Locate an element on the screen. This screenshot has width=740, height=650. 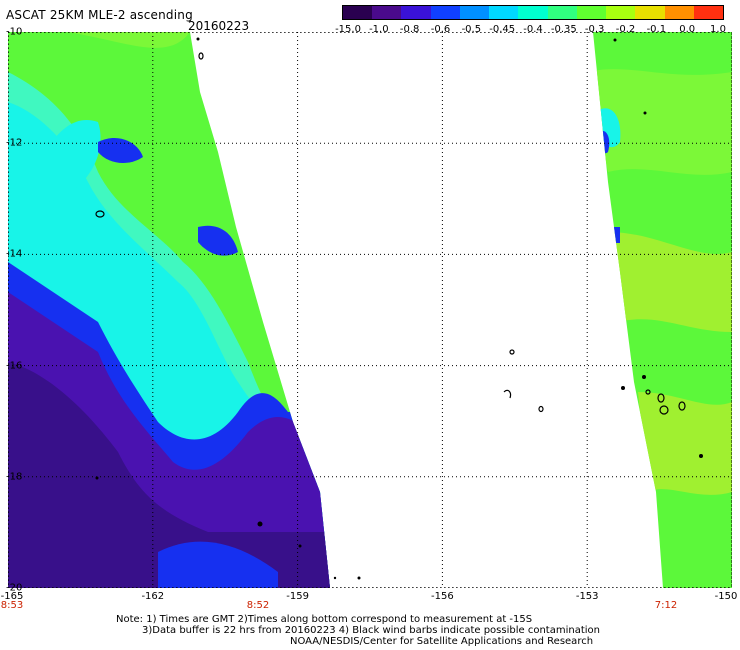
colorbar-label: -0.5 is located at coordinates (471, 29).